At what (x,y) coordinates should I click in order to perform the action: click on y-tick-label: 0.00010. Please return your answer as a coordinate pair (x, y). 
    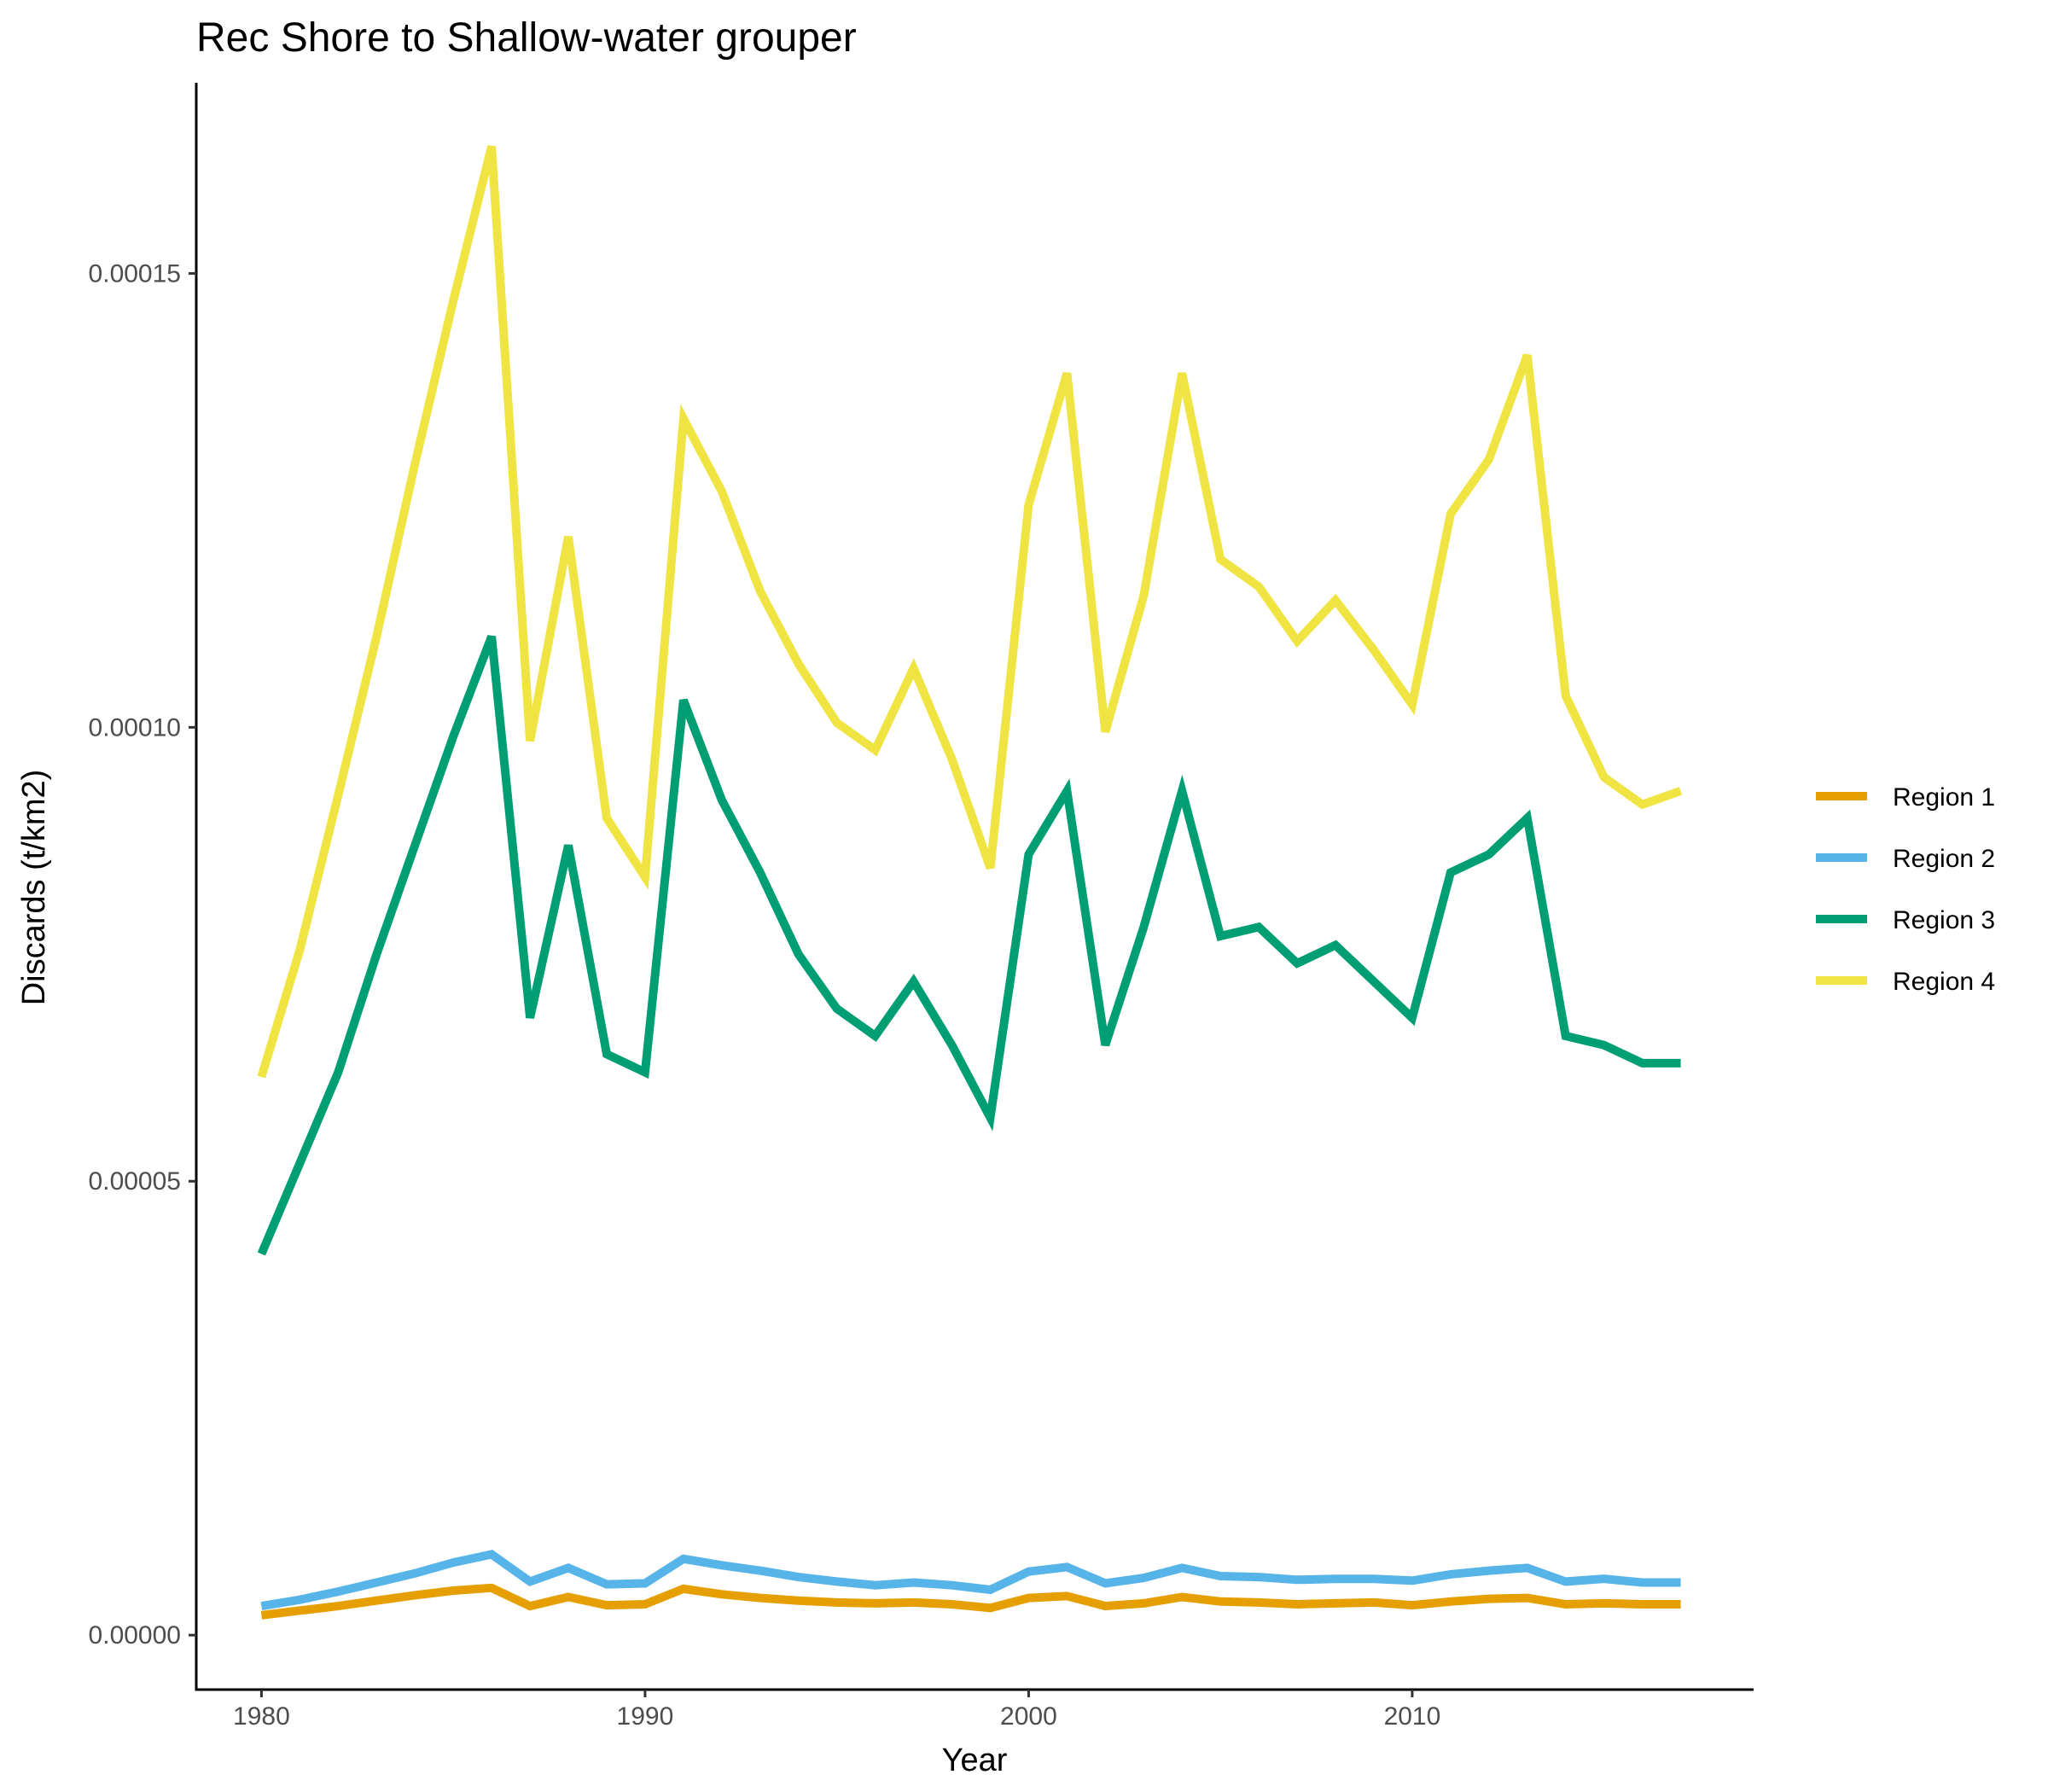
    Looking at the image, I should click on (135, 727).